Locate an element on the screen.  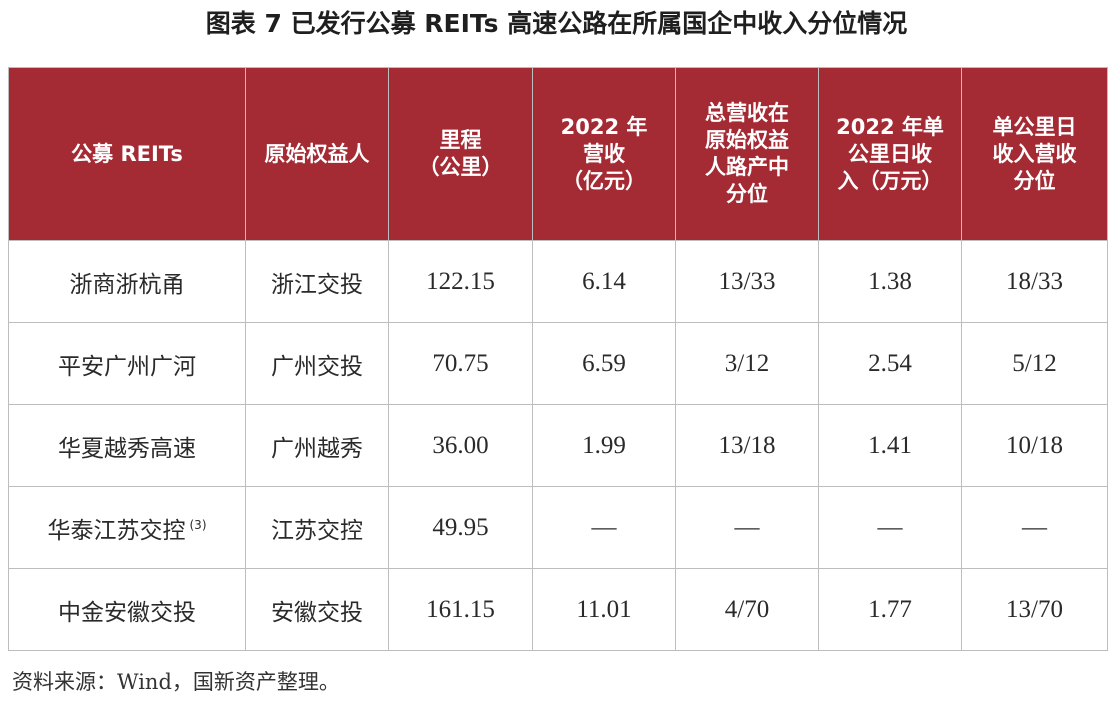
cell-revenue: 11.01 is located at coordinates (604, 609).